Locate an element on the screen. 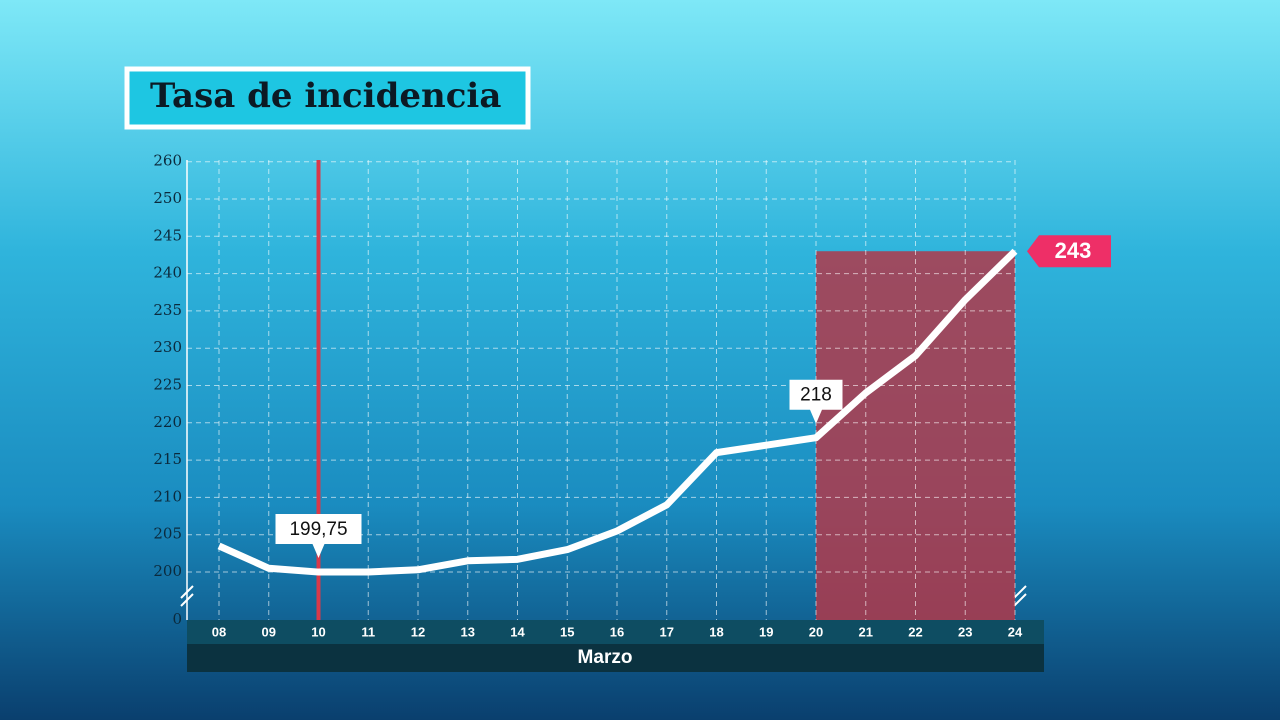  x-tick-label: 10 is located at coordinates (318, 631).